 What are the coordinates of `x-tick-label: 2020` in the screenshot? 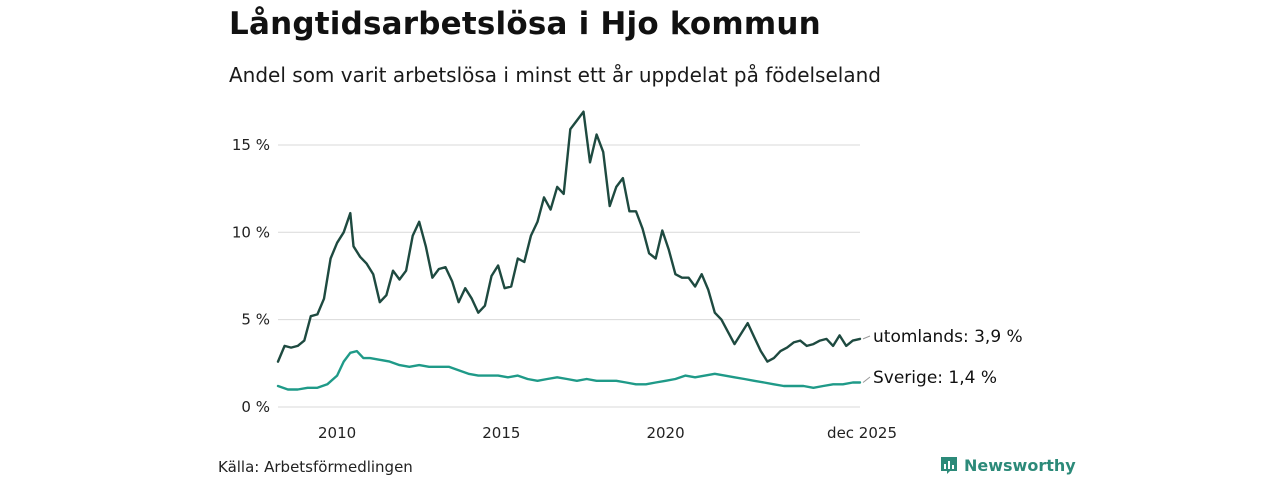 It's located at (665, 433).